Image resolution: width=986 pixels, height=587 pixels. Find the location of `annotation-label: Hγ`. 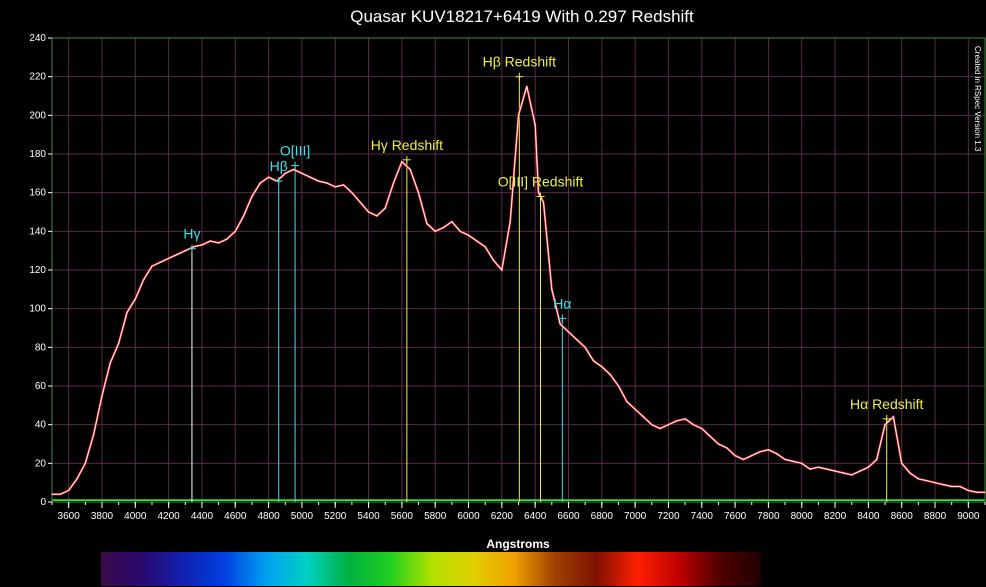

annotation-label: Hγ is located at coordinates (191, 234).